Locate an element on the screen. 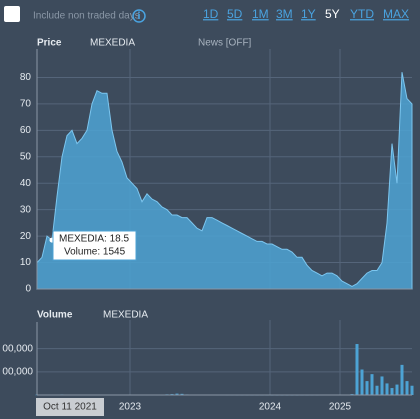  date-label: Oct 11 2021 is located at coordinates (70, 407).